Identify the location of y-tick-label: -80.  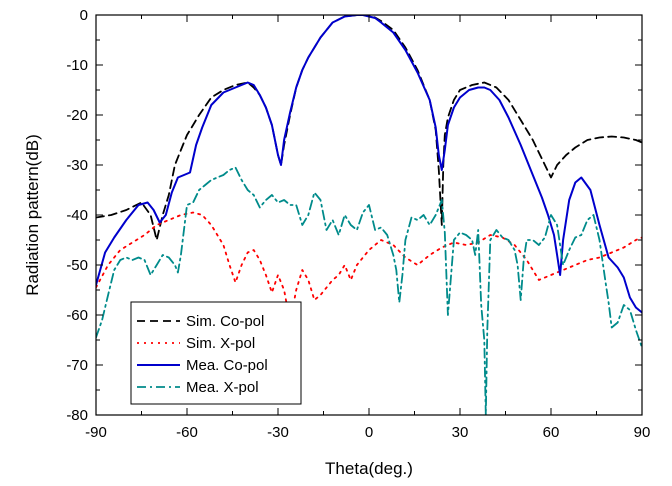
(77, 415).